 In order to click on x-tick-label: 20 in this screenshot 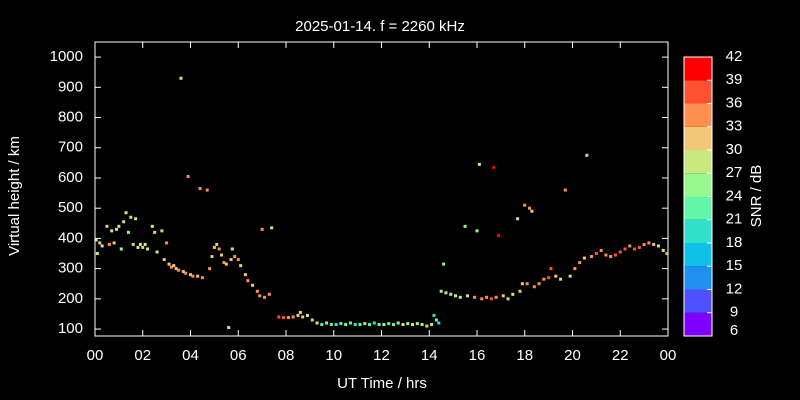, I will do `click(572, 355)`.